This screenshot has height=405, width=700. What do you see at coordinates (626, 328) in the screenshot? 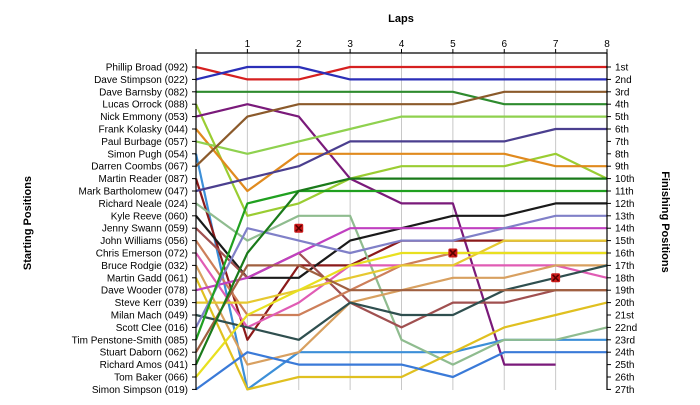
I see `finish-position-label: 22nd` at bounding box center [626, 328].